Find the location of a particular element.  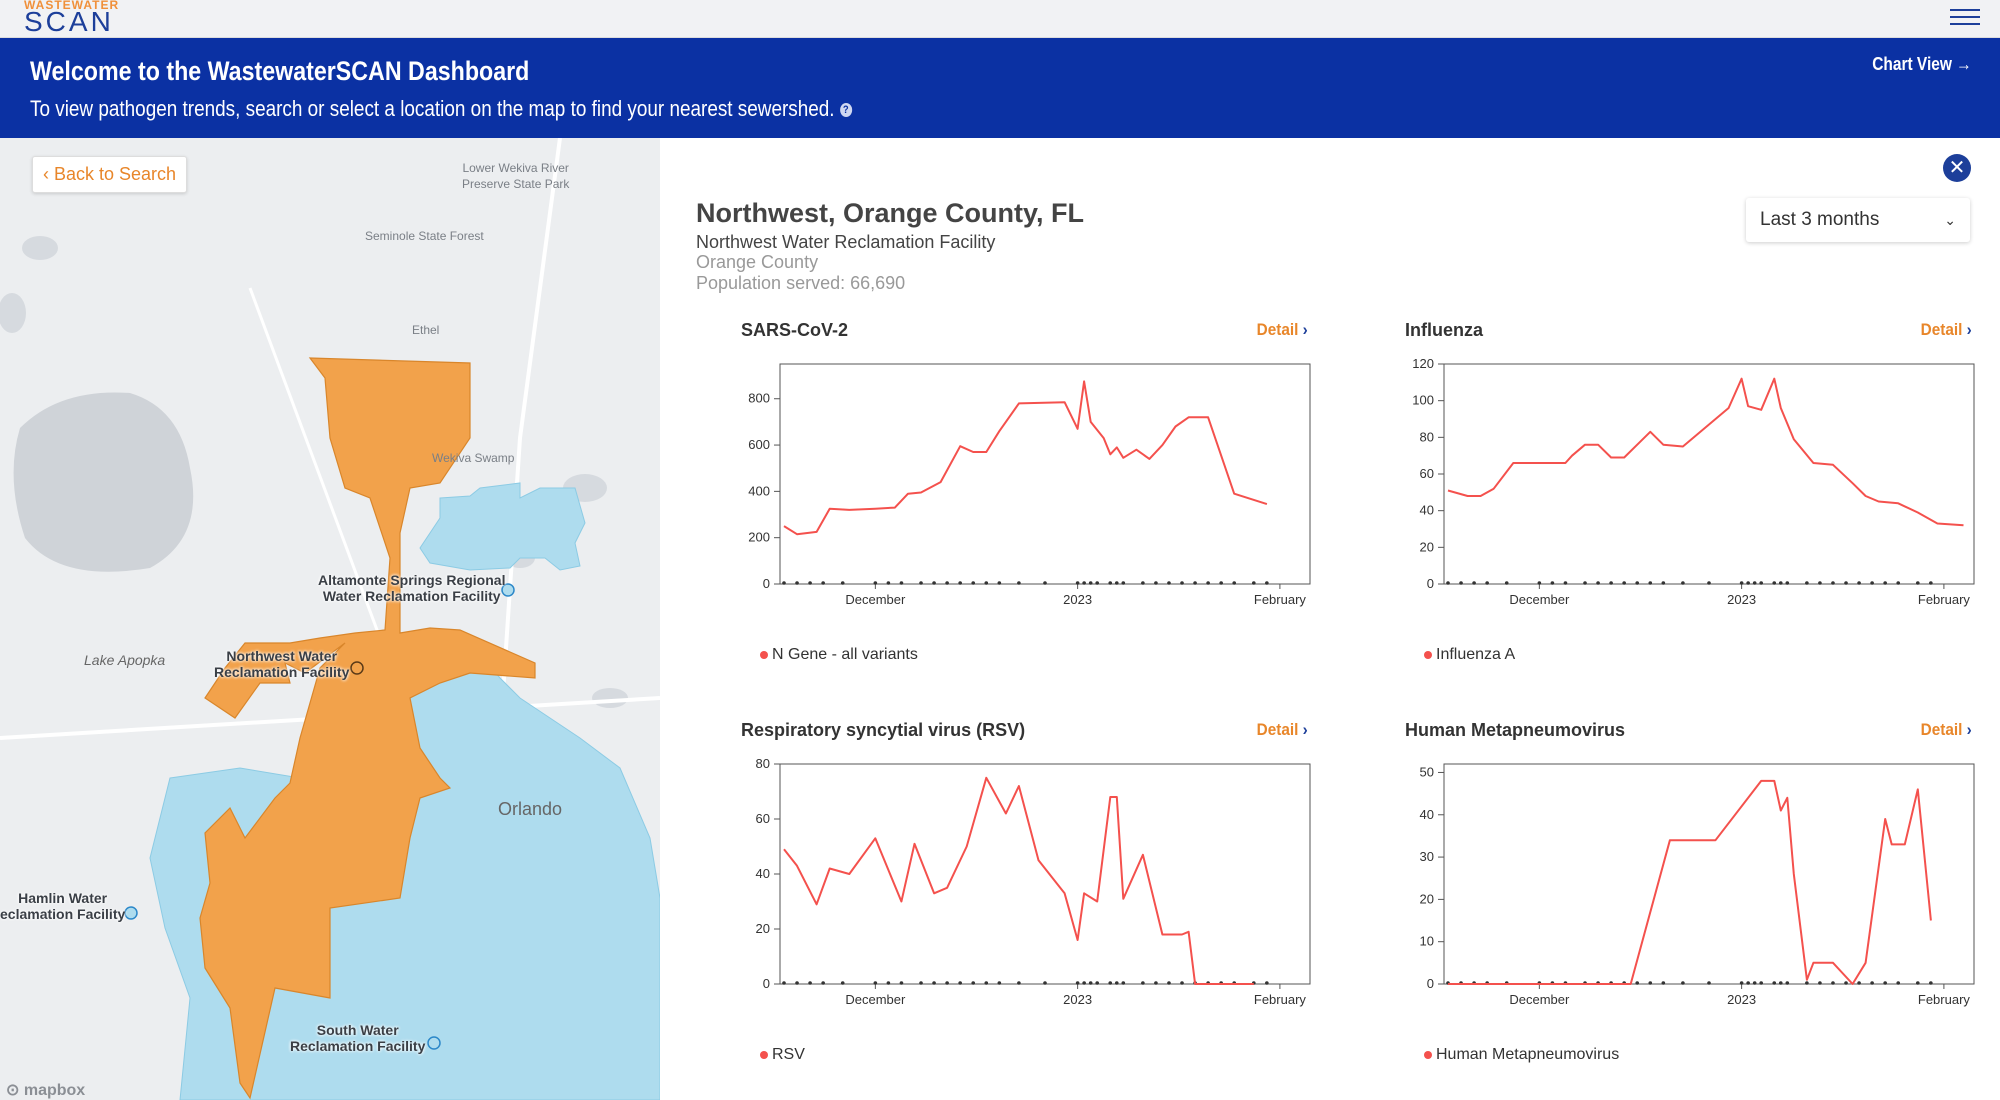

help-icon: ? is located at coordinates (845, 110).